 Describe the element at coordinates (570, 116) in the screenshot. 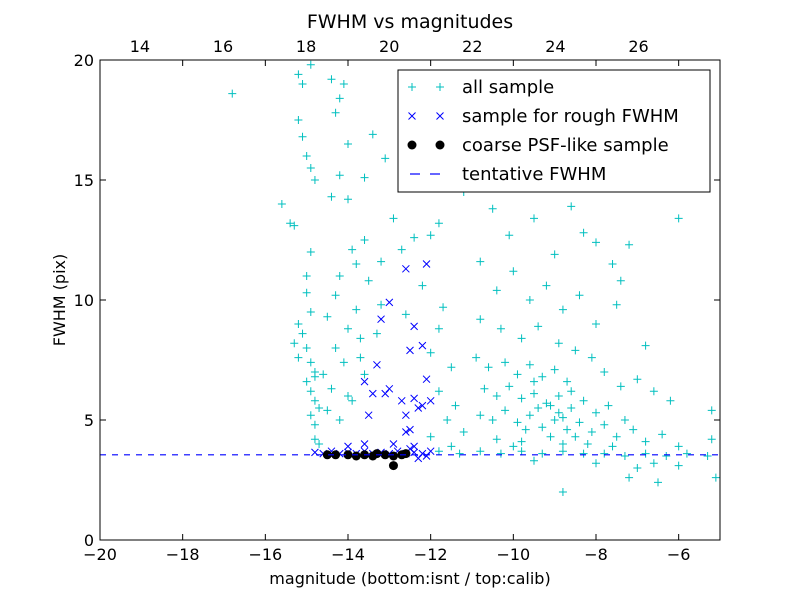

I see `legend-label: sample for rough FWHM` at that location.